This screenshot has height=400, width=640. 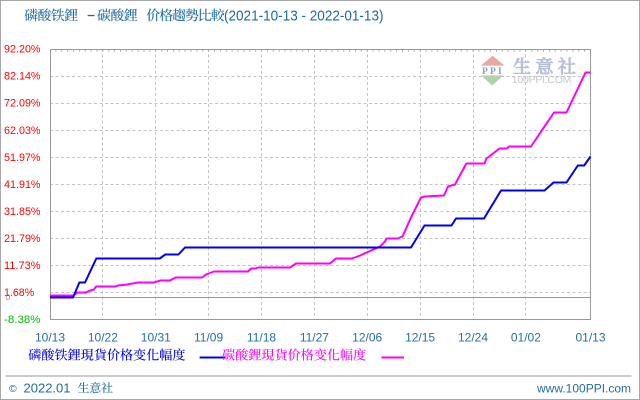 I want to click on svg-text: 01/02, so click(x=526, y=338).